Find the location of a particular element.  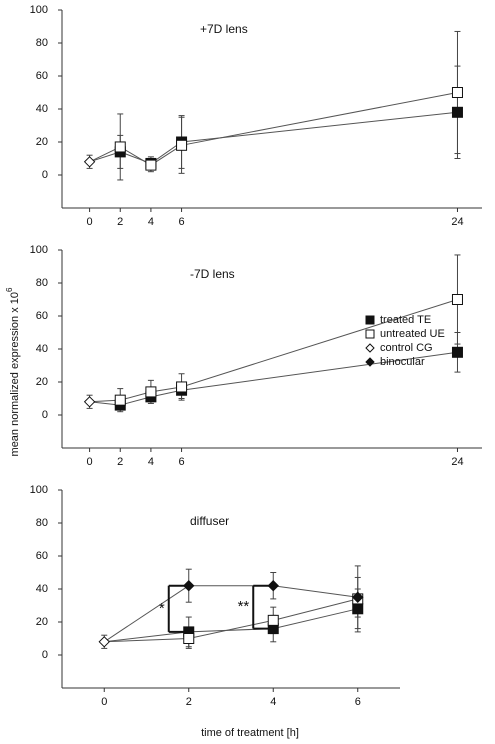

panel-title: diffuser is located at coordinates (209, 521).